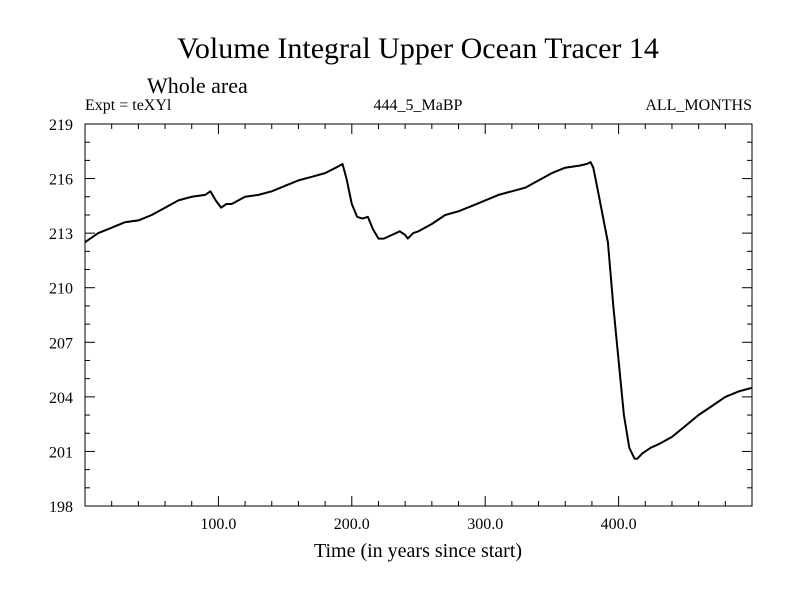 The width and height of the screenshot is (800, 600). I want to click on x-tick-label: 100.0, so click(218, 524).